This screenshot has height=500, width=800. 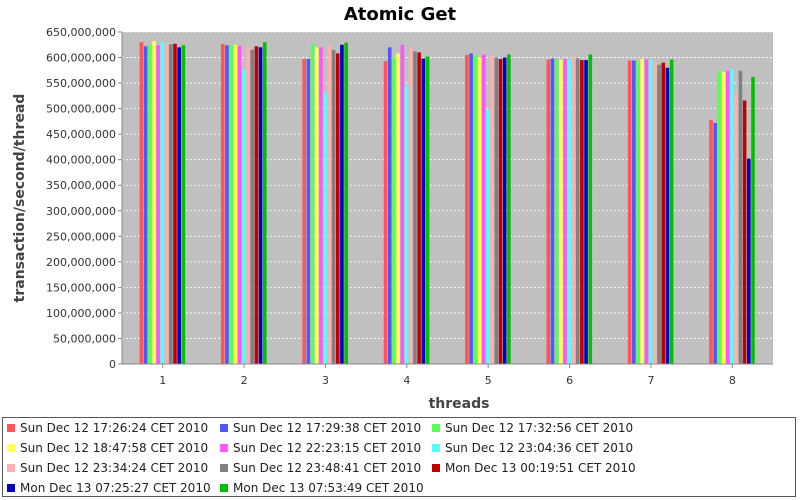 I want to click on legend-item: Sun Dec 12 17:32:56 CET 2010, so click(x=532, y=428).